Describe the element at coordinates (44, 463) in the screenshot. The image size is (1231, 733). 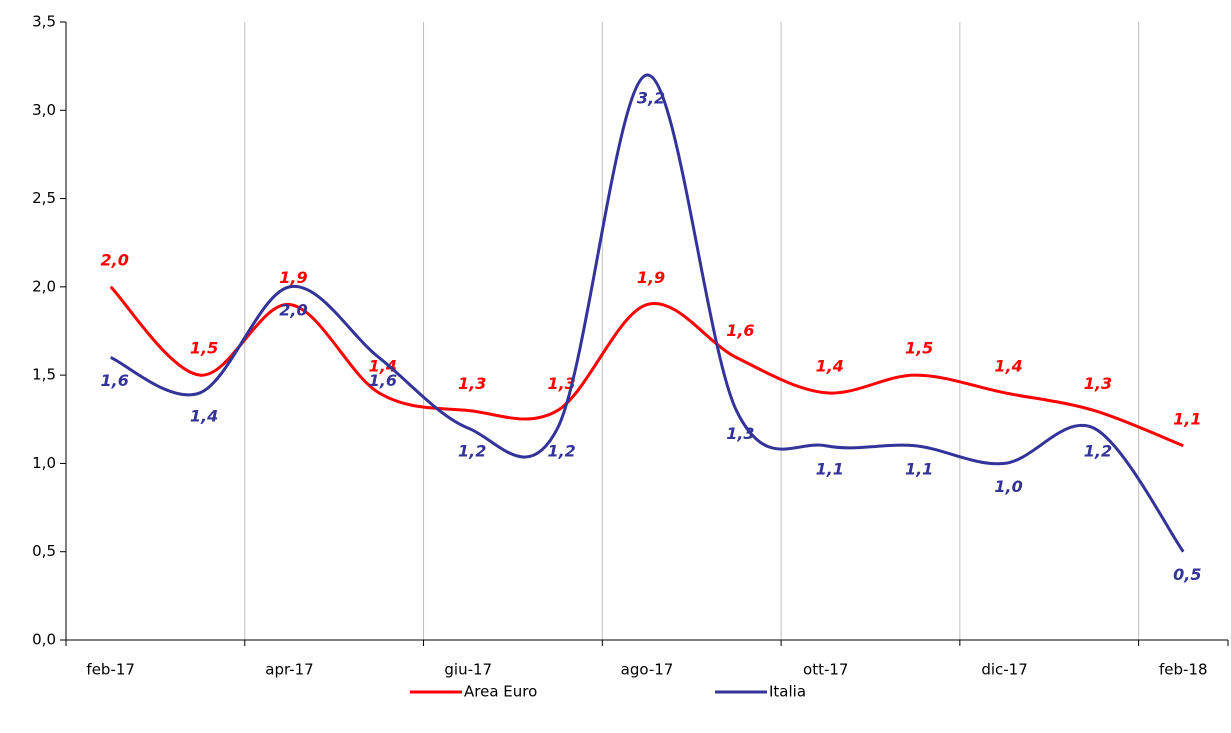
I see `y-tick-label: 1,0` at that location.